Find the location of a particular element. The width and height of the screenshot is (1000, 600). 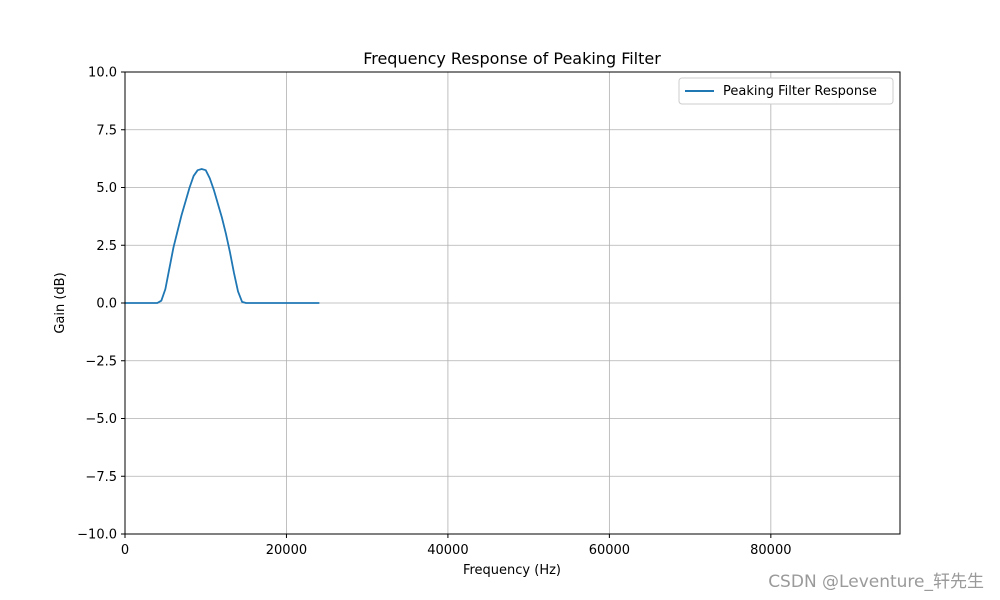

y-tick-label: −2.5 is located at coordinates (101, 361).